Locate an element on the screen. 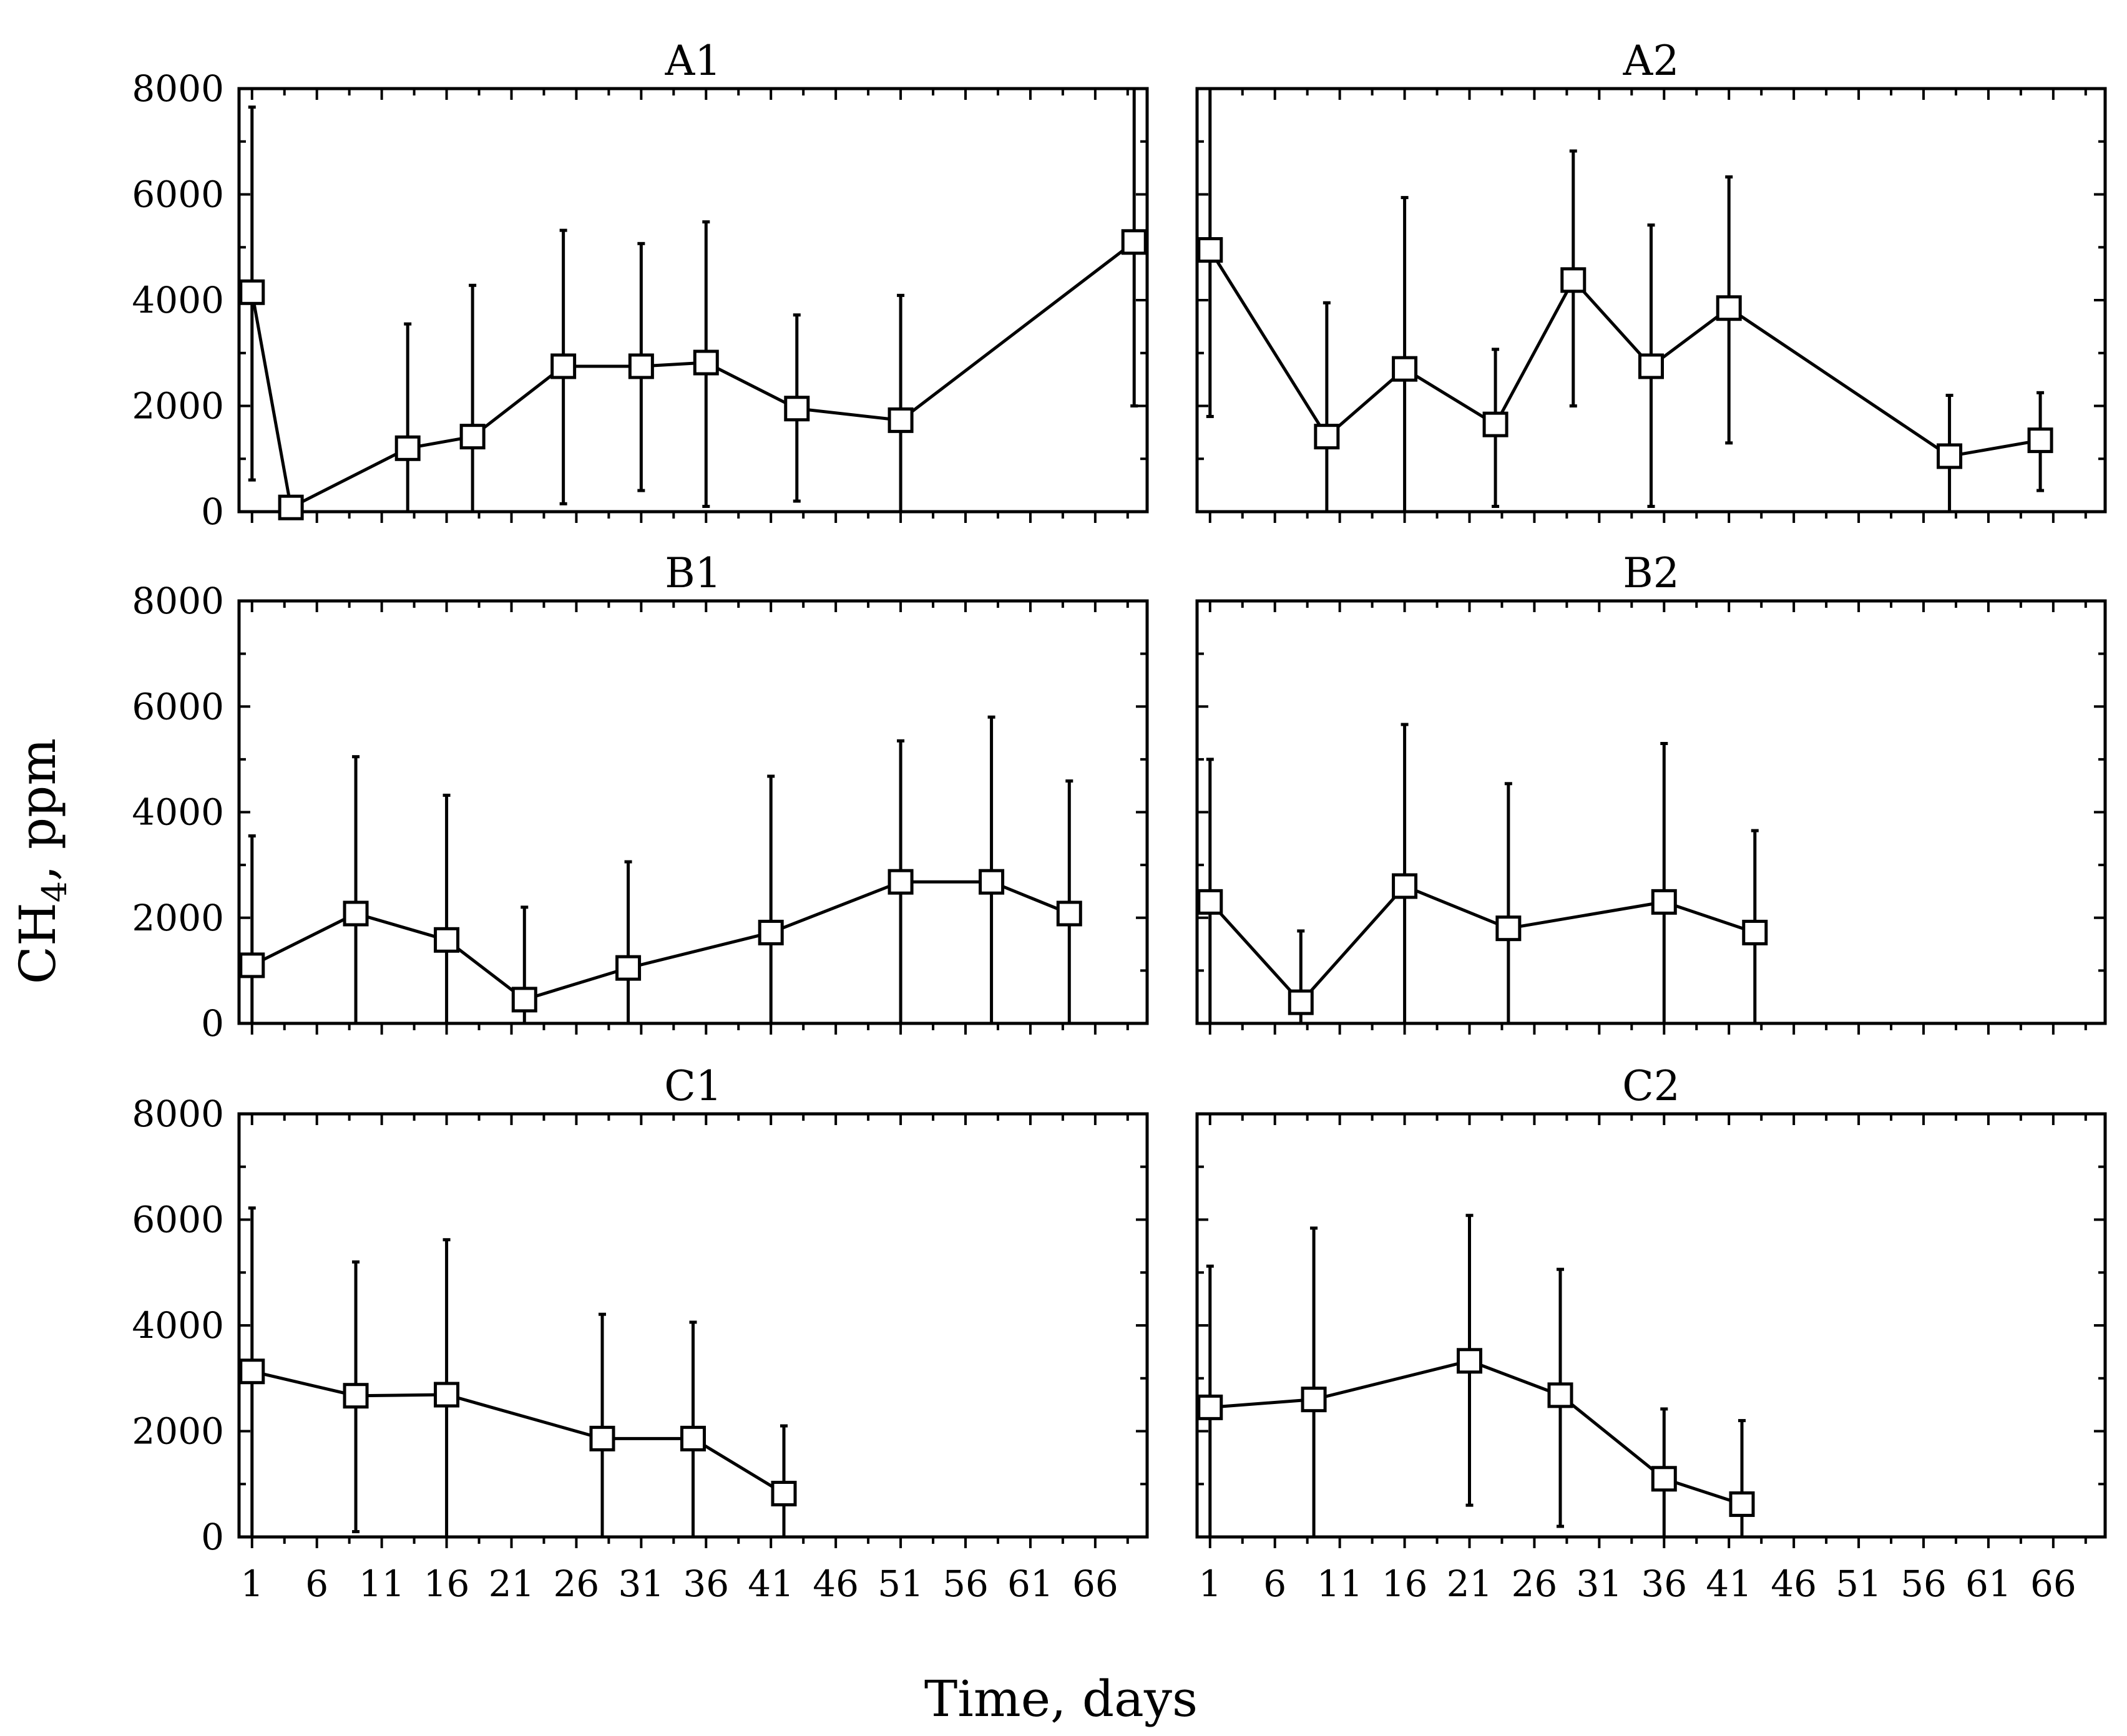 This screenshot has height=1736, width=2127. panel-a1: A1 0 2000 4000 6000 8000 is located at coordinates (640, 285).